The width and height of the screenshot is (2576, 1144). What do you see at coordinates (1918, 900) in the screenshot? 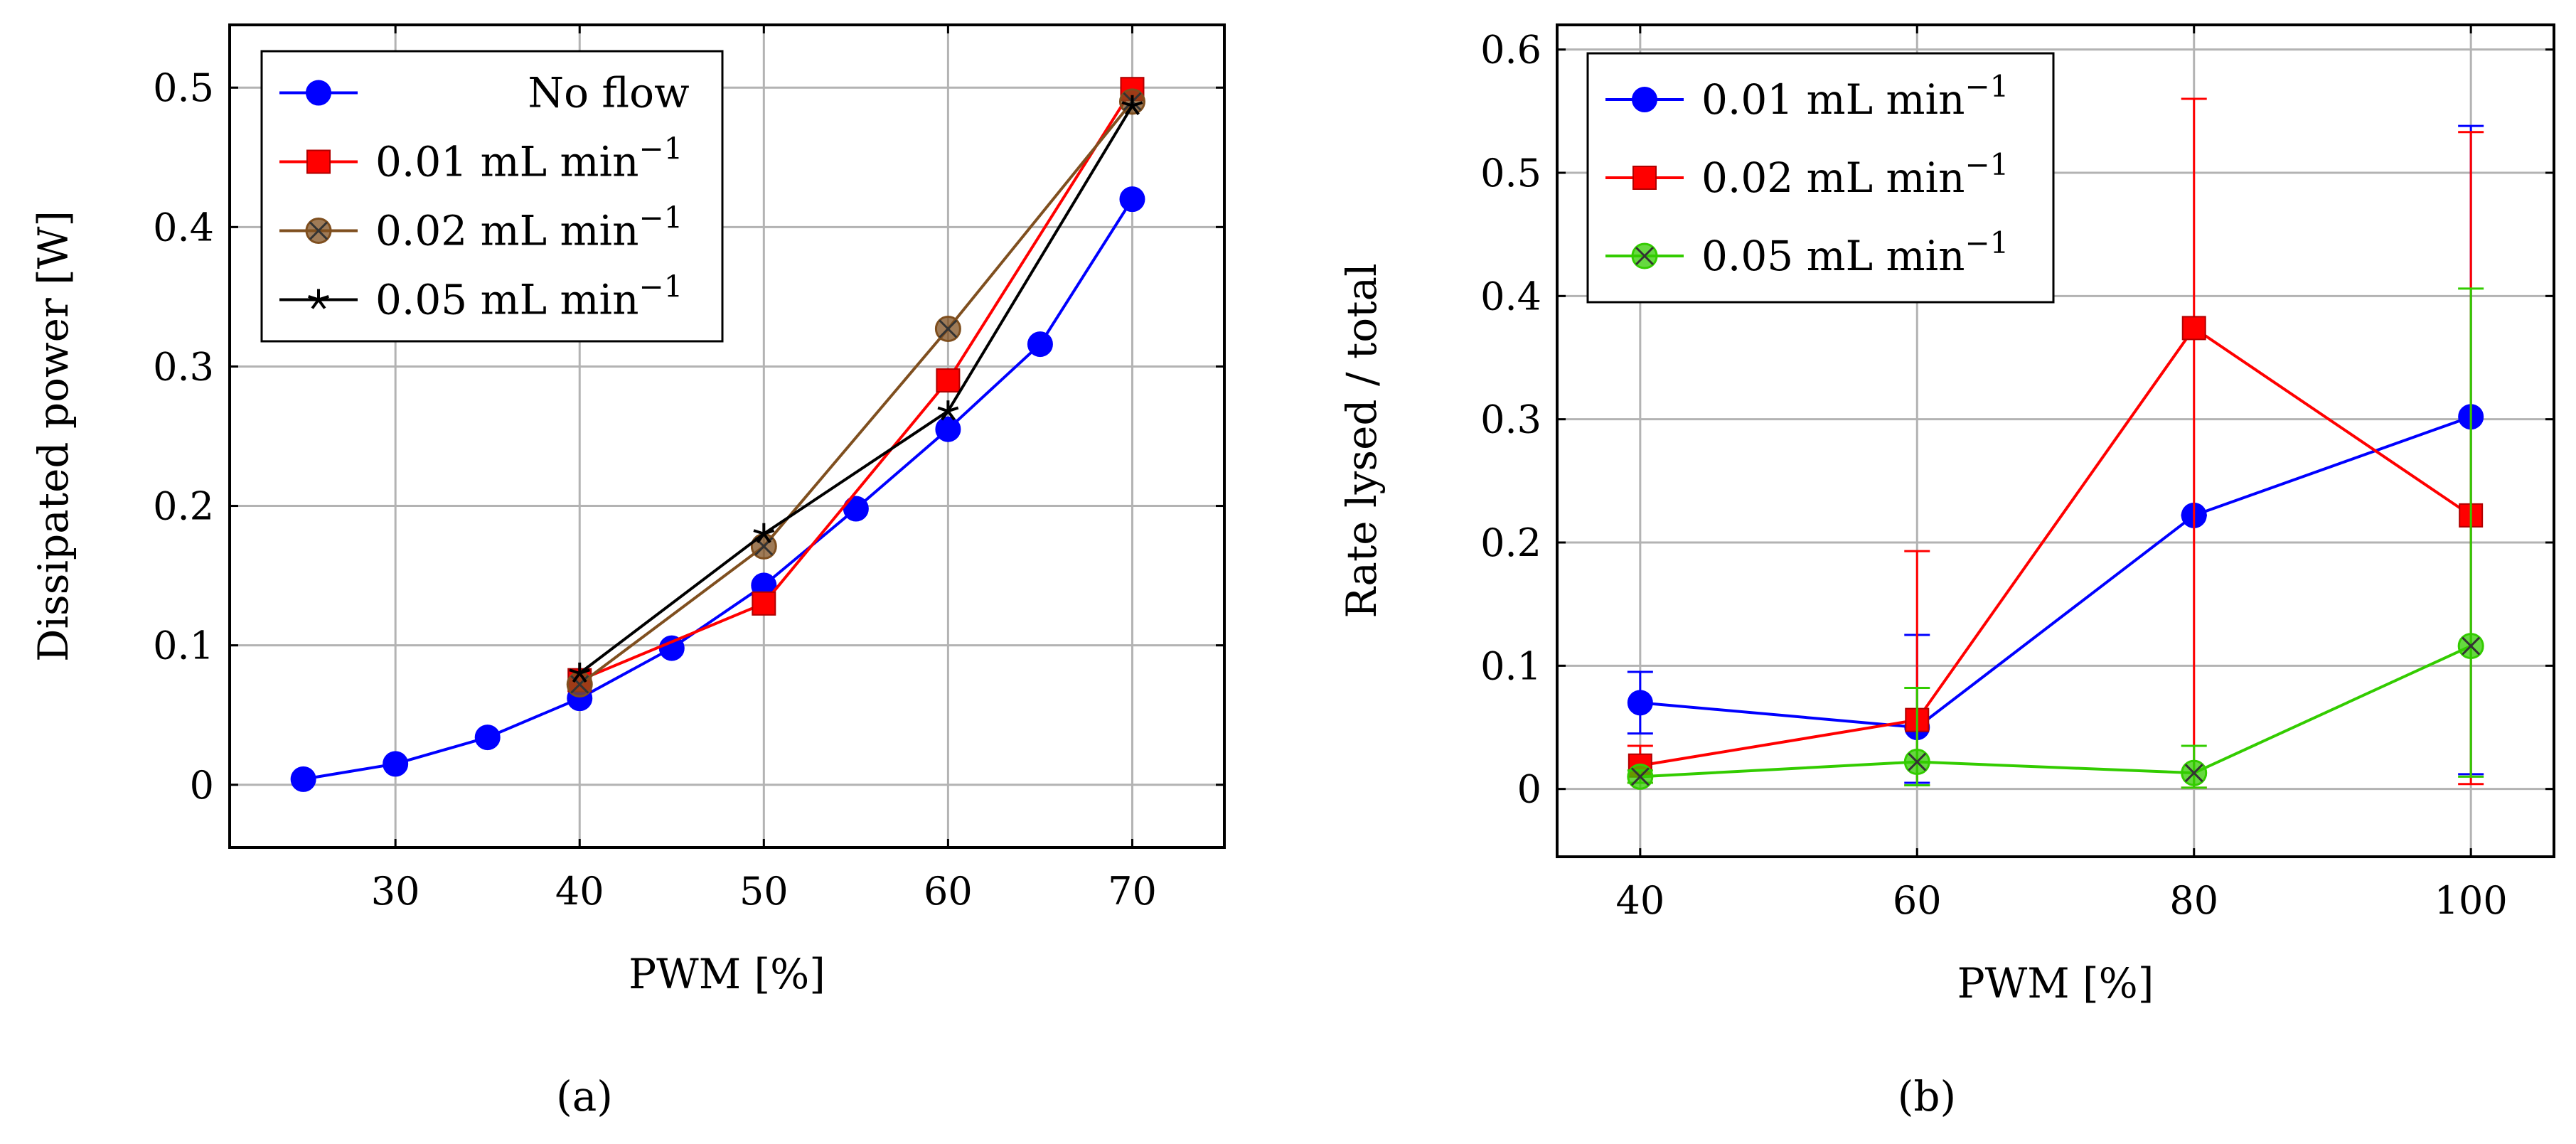
I see `chart-b-xtick-label-1: 60` at bounding box center [1918, 900].